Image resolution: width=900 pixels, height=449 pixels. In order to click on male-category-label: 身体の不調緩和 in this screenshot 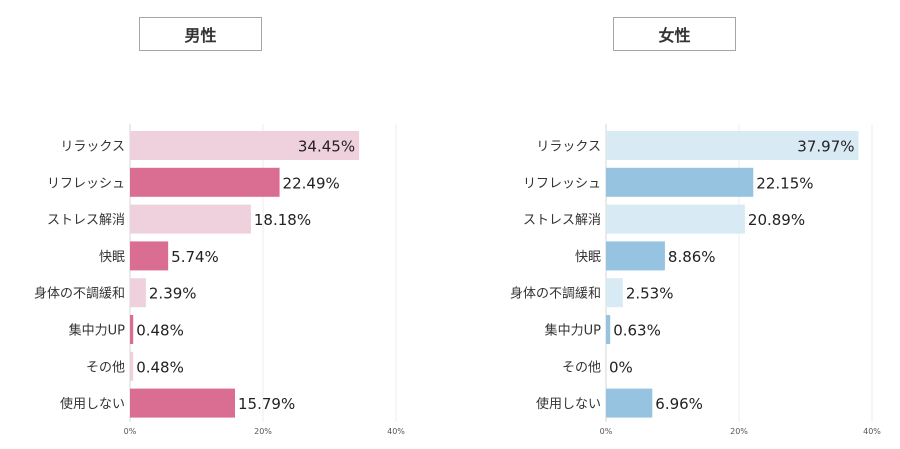, I will do `click(79, 294)`.